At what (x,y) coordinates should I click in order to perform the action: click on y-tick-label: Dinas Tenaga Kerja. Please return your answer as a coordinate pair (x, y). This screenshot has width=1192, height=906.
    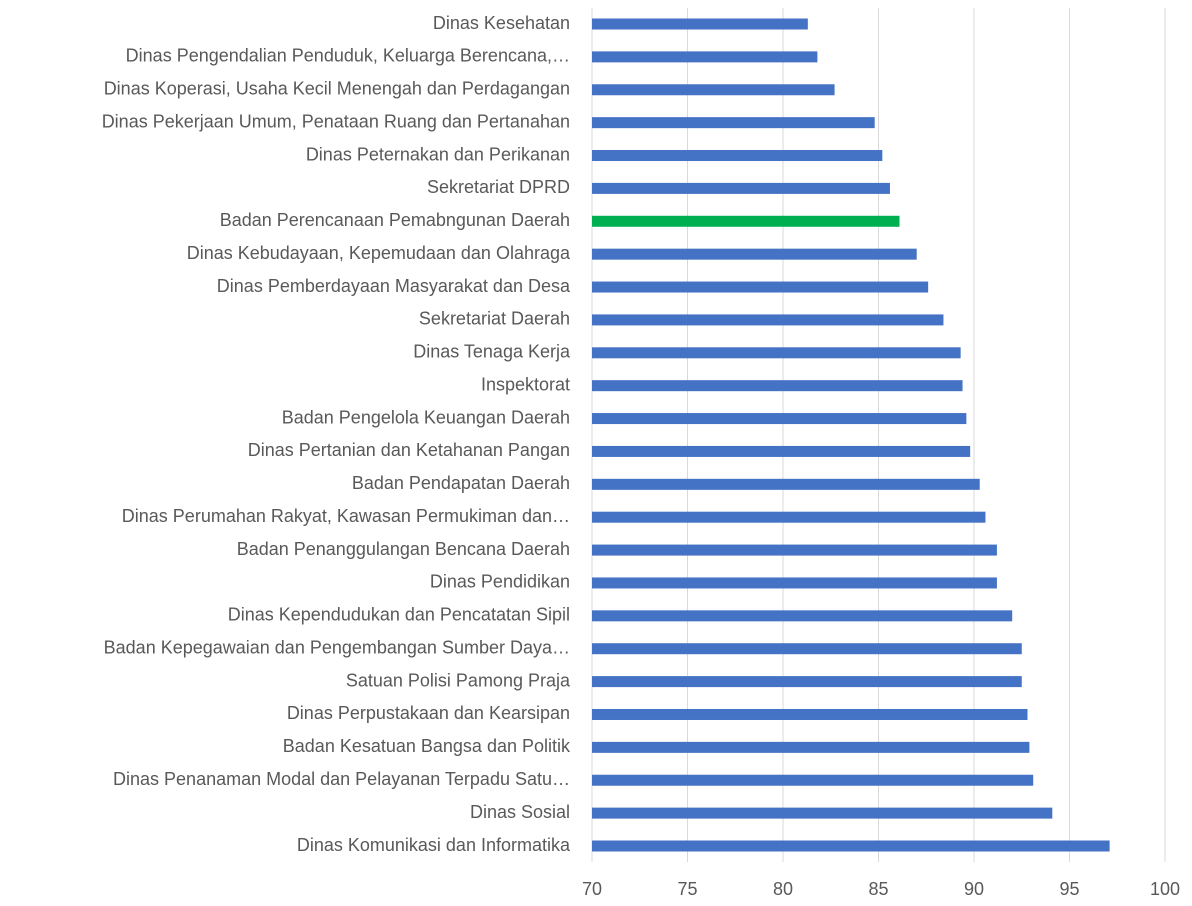
    Looking at the image, I should click on (492, 352).